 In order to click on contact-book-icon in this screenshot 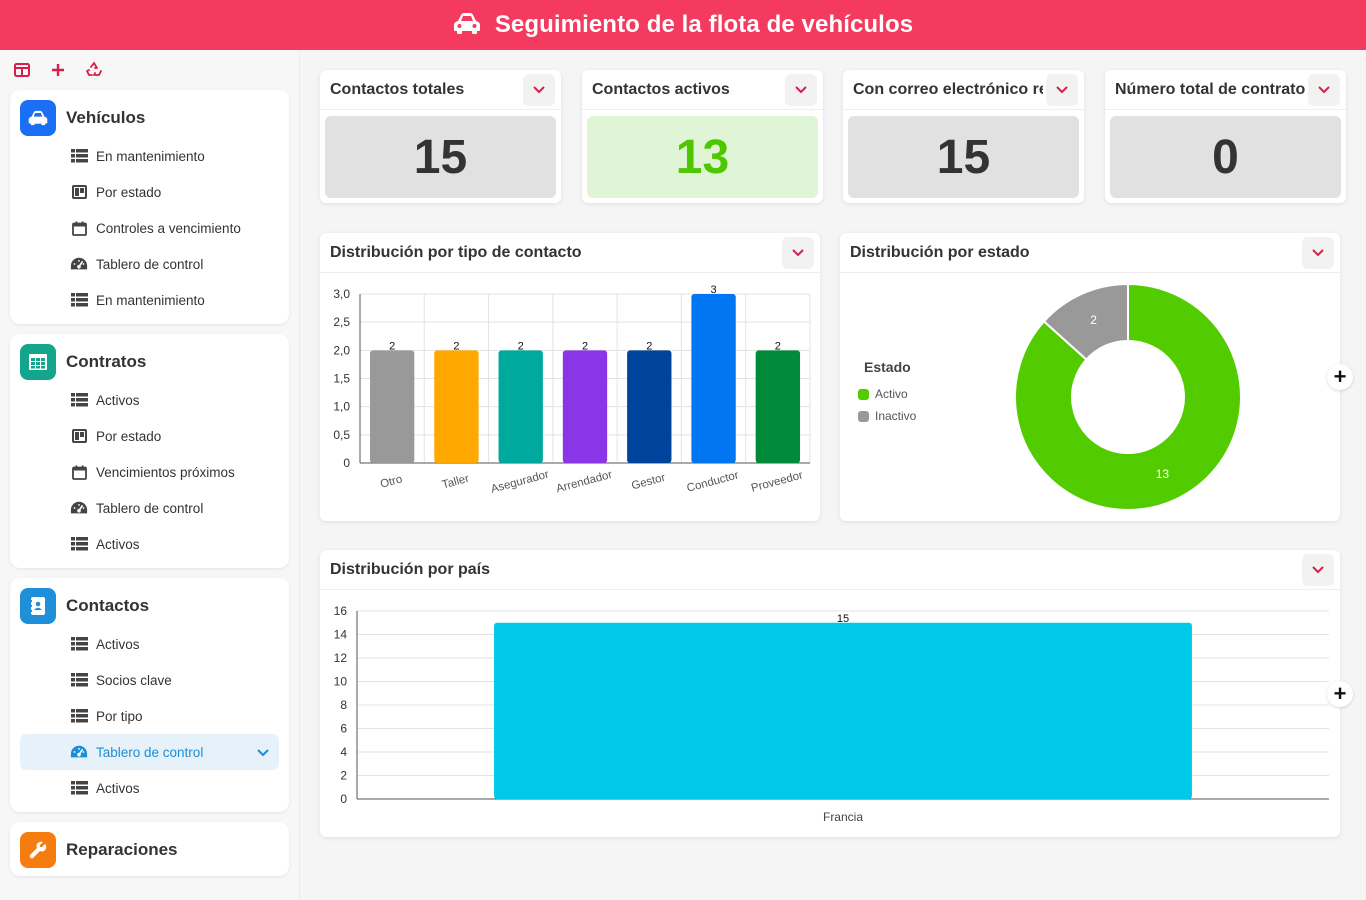, I will do `click(38, 606)`.